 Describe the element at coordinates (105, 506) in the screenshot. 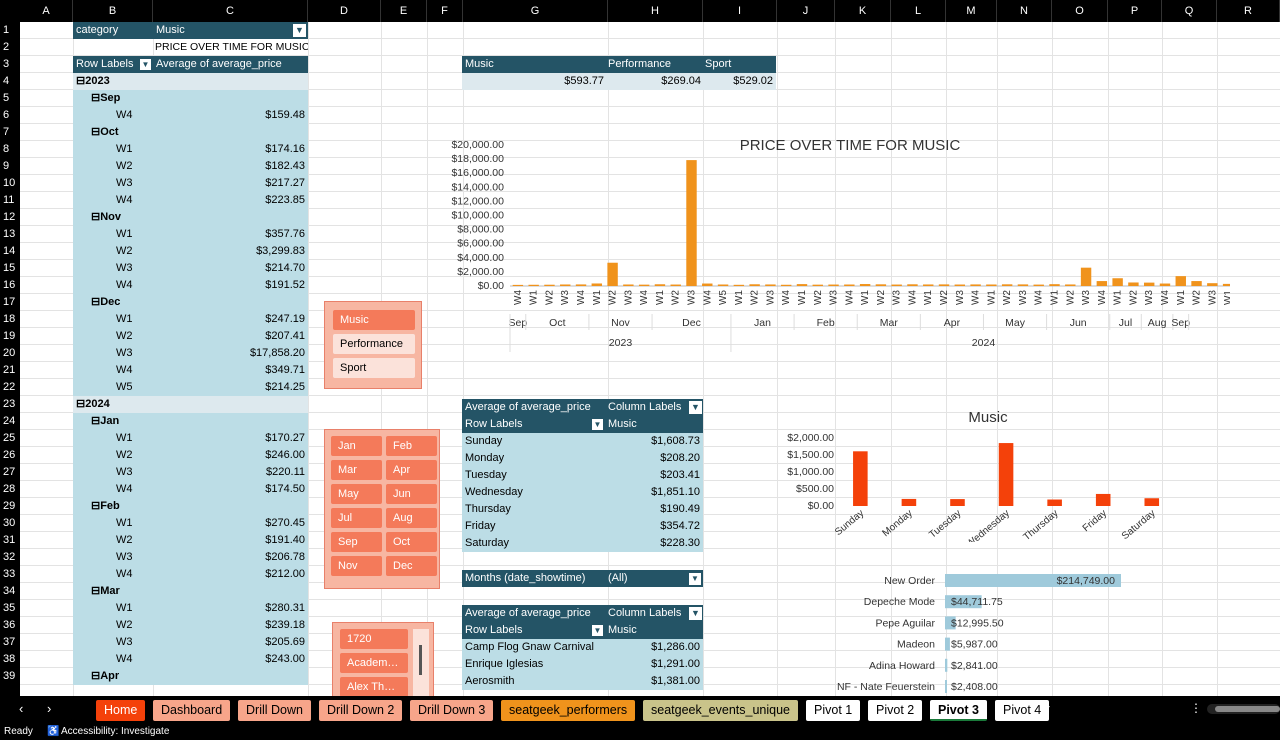

I see `pivot-month-label: ⊟Feb` at that location.